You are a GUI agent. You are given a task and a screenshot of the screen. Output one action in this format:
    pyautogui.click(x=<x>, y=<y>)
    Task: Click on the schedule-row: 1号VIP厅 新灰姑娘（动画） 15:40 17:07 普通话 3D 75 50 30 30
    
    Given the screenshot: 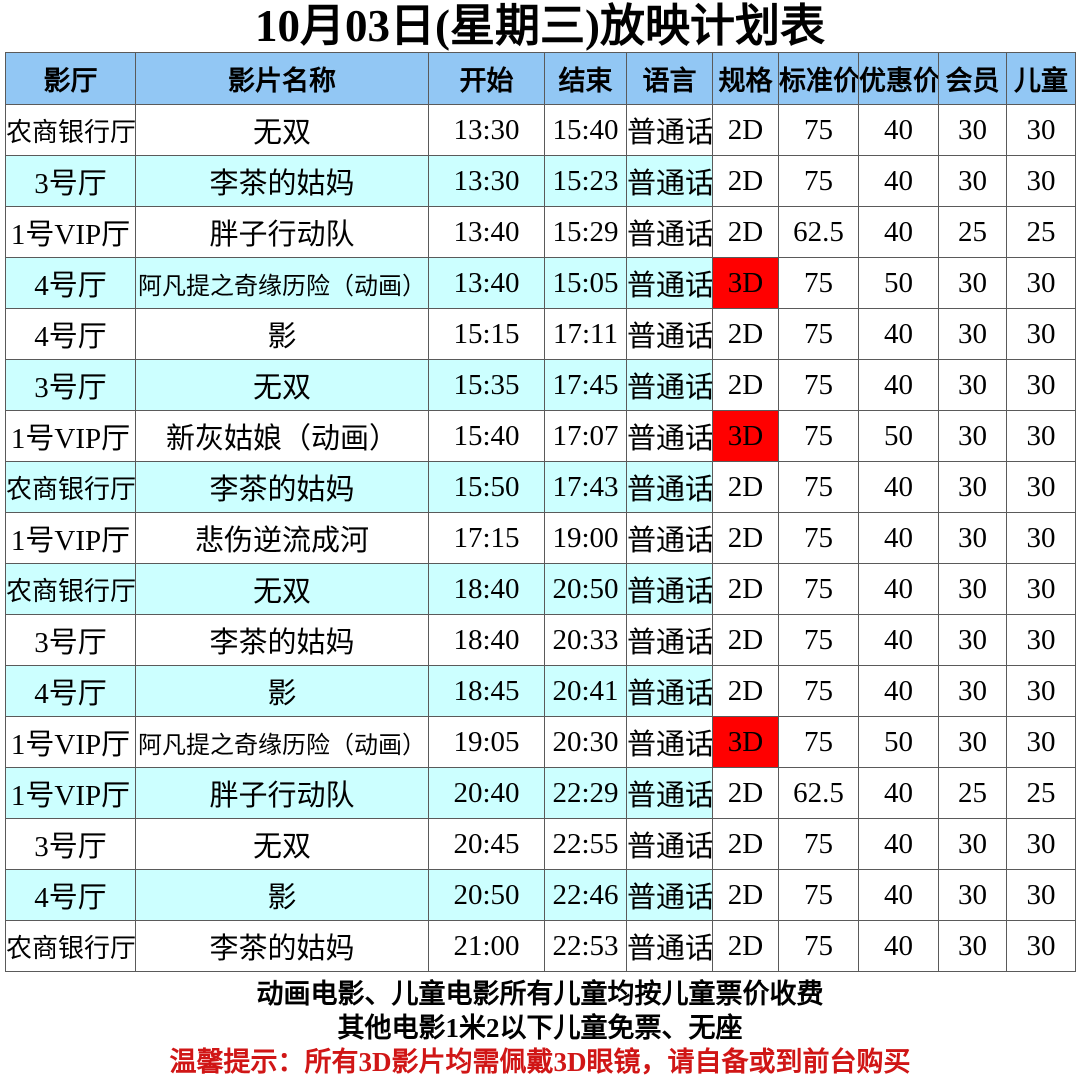 What is the action you would take?
    pyautogui.click(x=540, y=436)
    